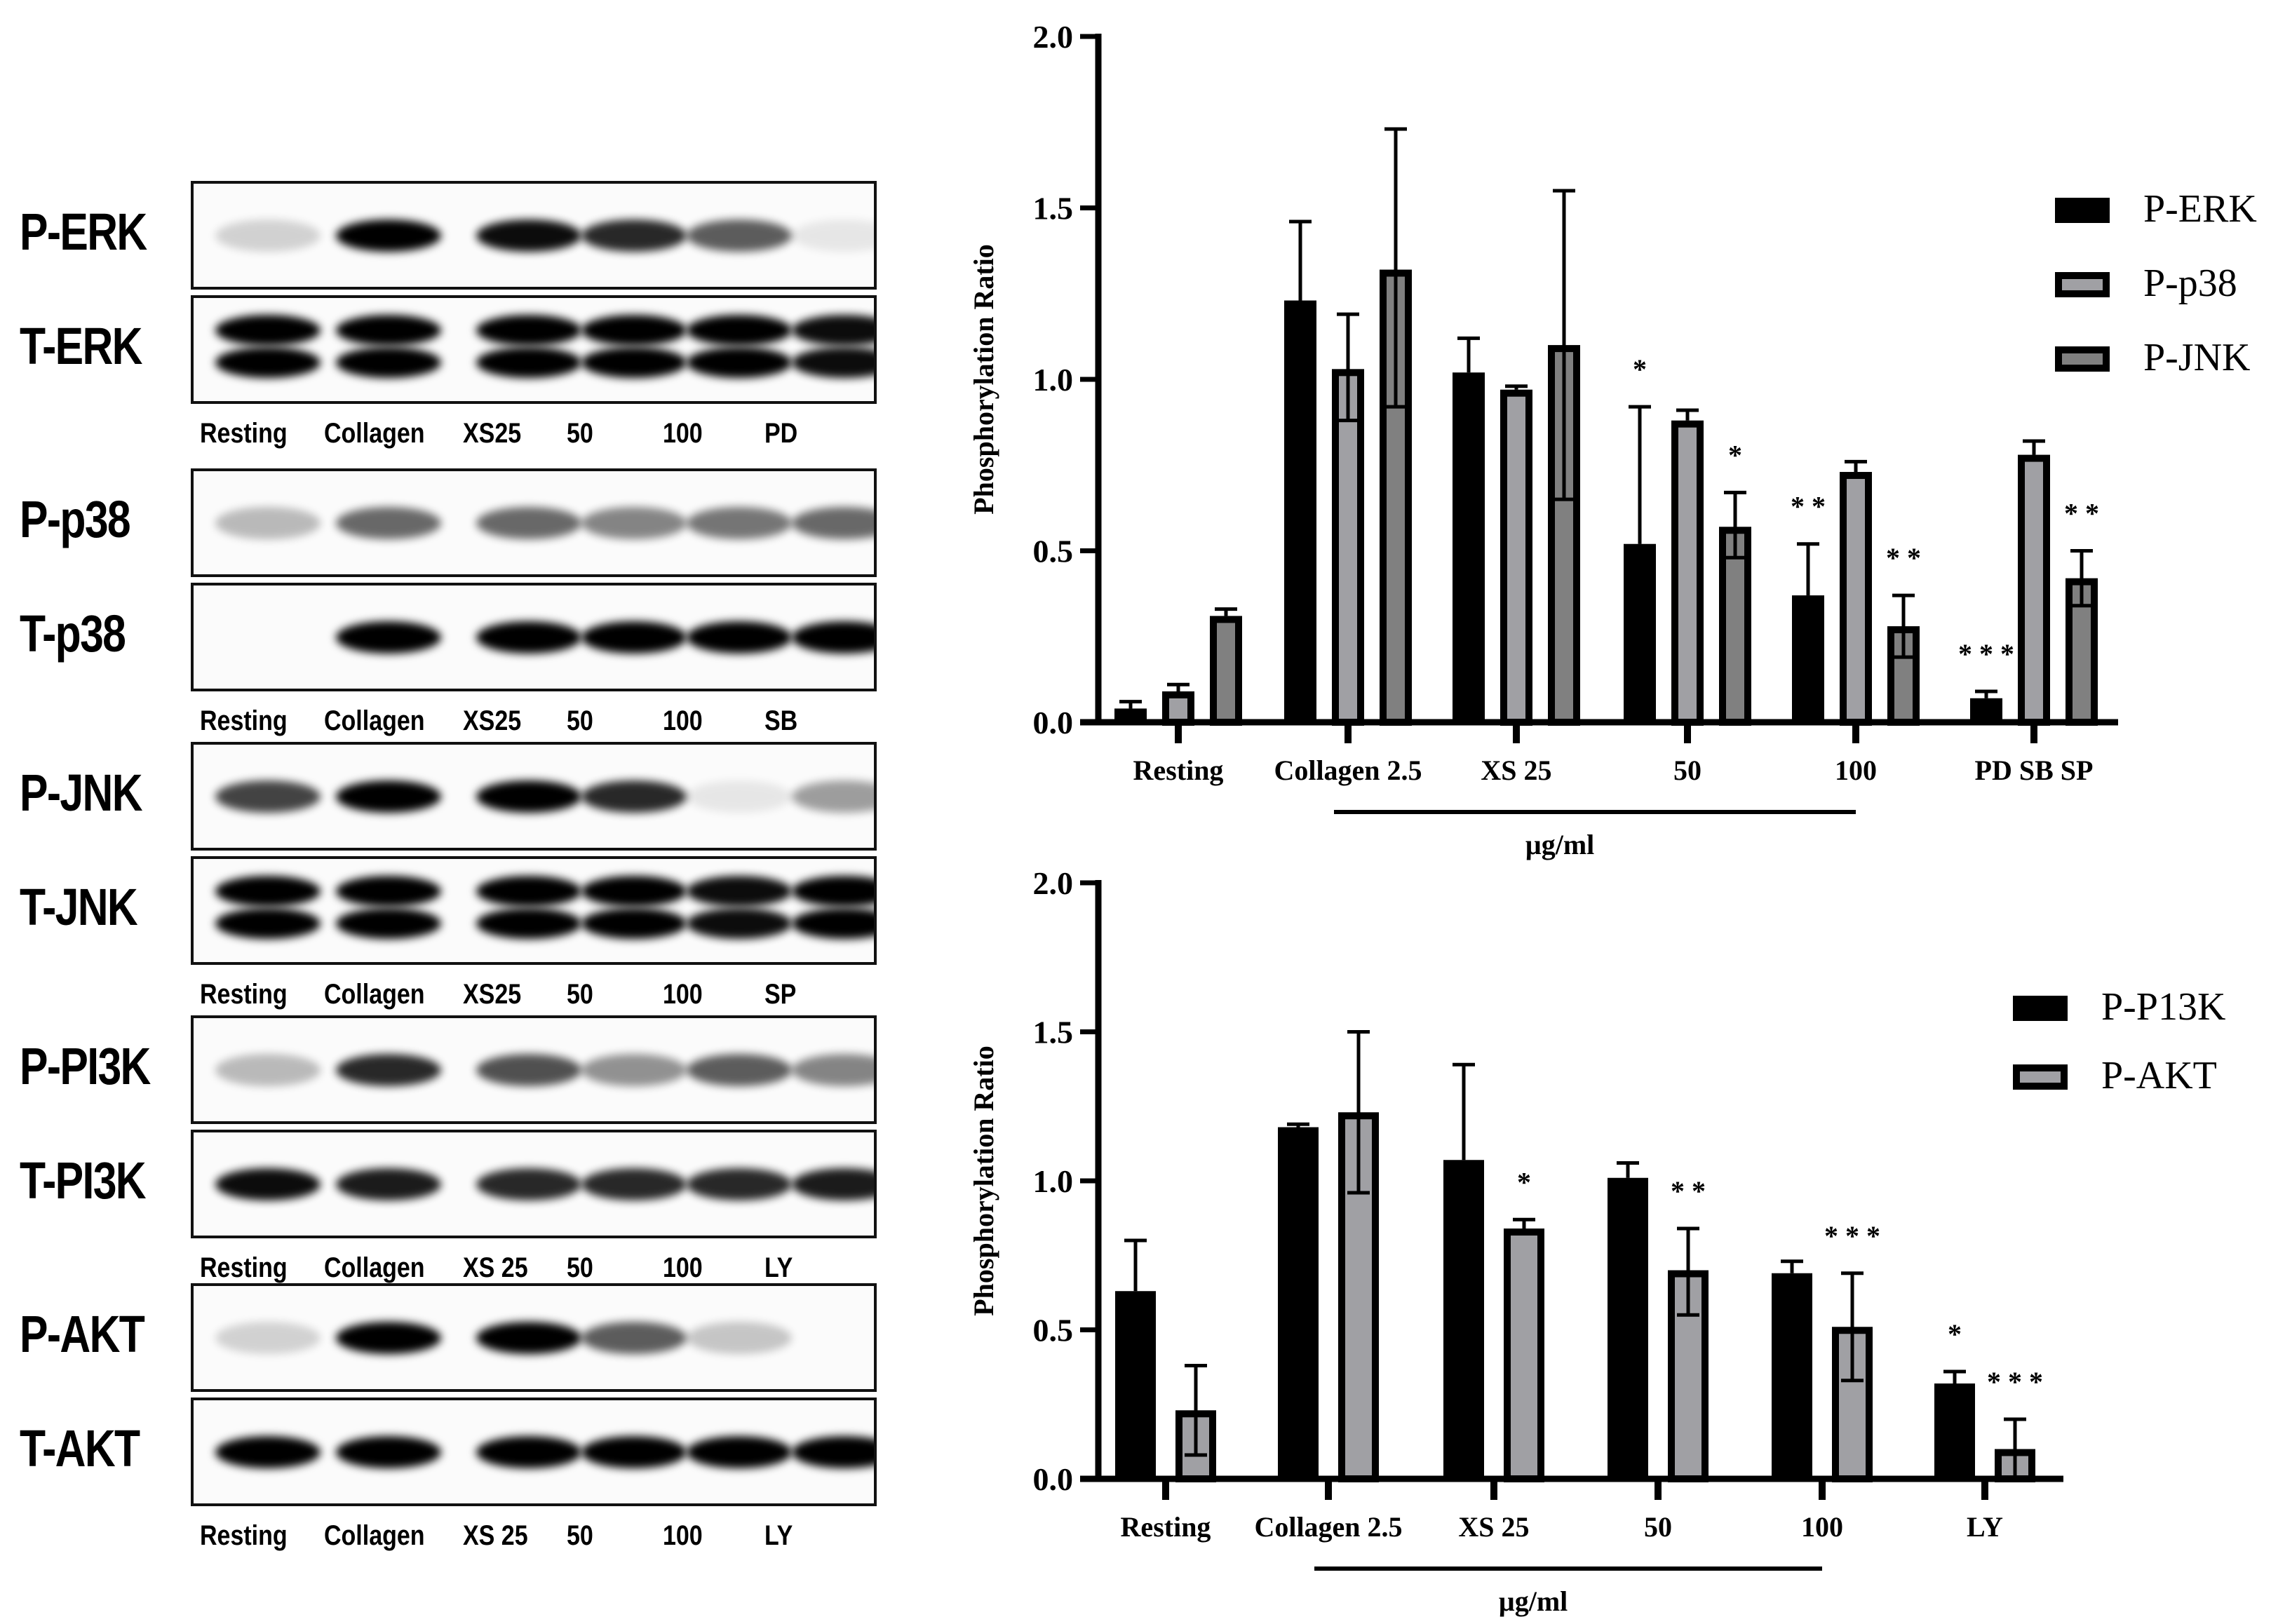 Image resolution: width=2271 pixels, height=1624 pixels. I want to click on lane-labels: Resting Collagen XS25 50 100 PD, so click(398, 435).